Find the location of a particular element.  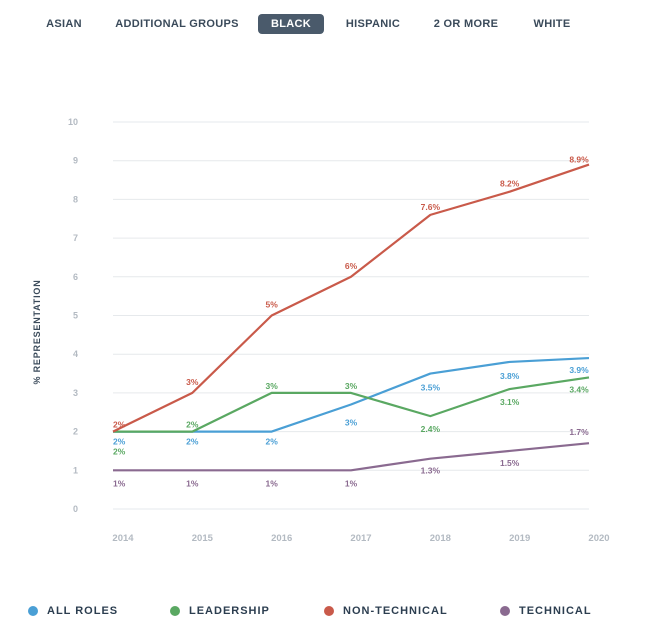

tab-hispanic: HISPANIC is located at coordinates (373, 24).